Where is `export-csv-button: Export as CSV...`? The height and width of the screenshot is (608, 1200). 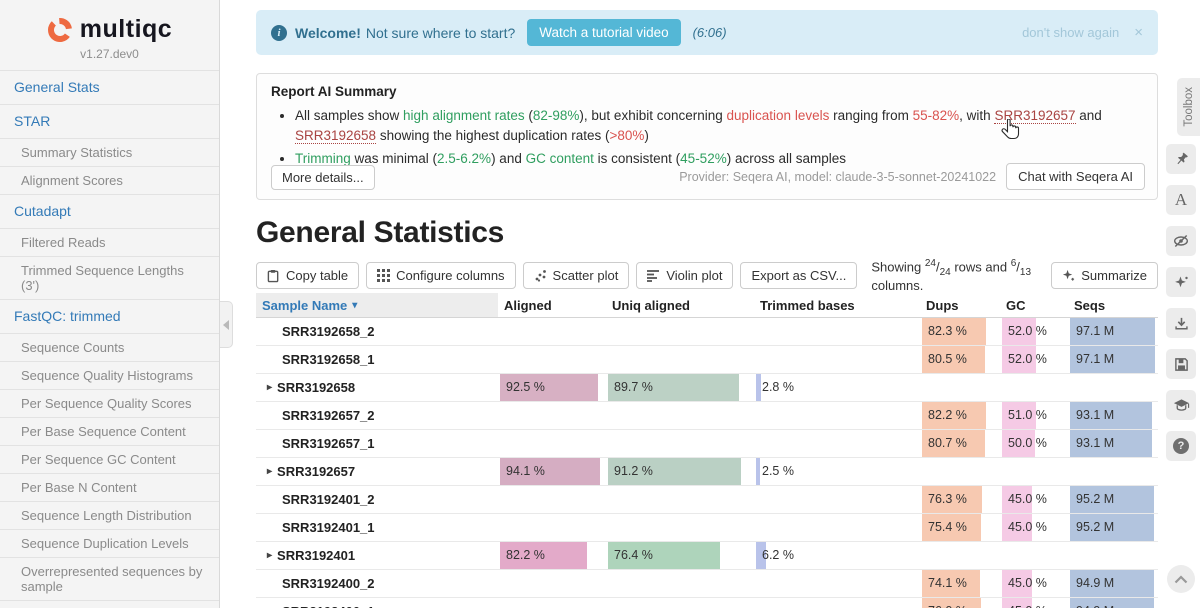 export-csv-button: Export as CSV... is located at coordinates (799, 275).